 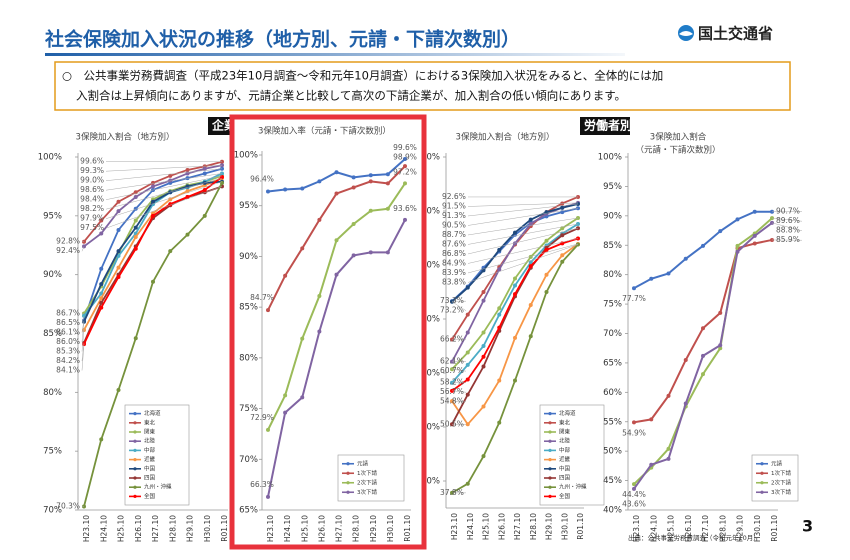 What do you see at coordinates (172, 528) in the screenshot?
I see `x-tick-label: H28.10` at bounding box center [172, 528].